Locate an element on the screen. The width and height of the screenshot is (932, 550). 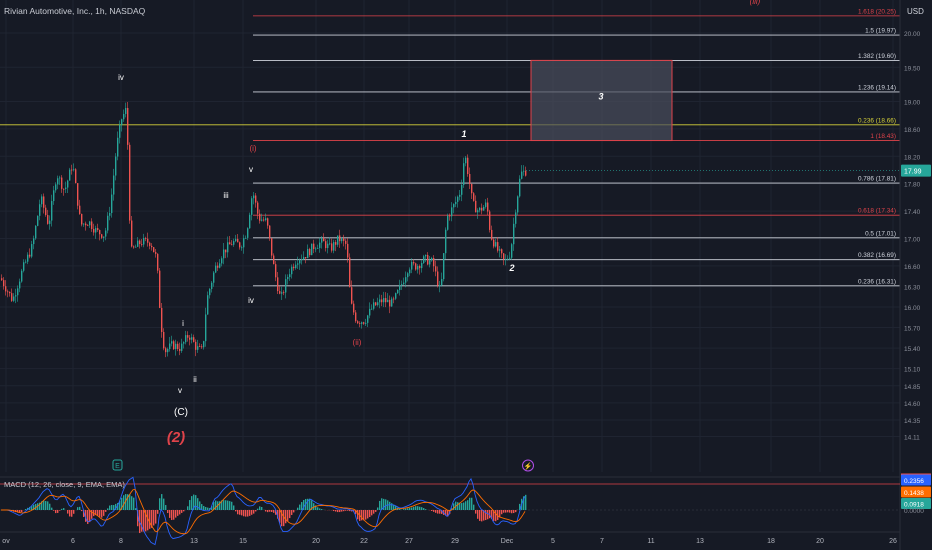
time-axis: ov 6 8 13 15 20 22 27 29 Dec 5 7 11 13 18 20 26 is located at coordinates (450, 538).